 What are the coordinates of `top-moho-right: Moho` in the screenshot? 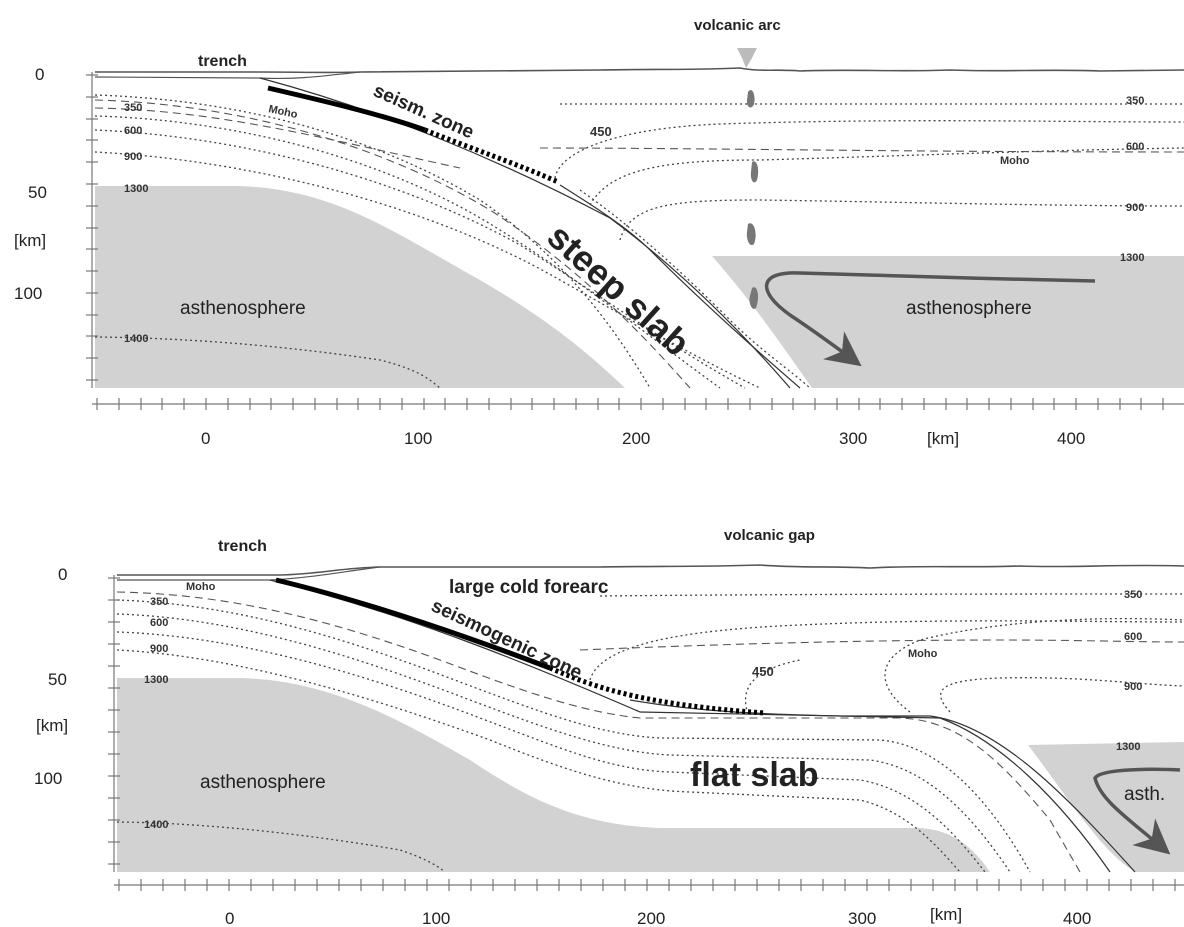 It's located at (1015, 161).